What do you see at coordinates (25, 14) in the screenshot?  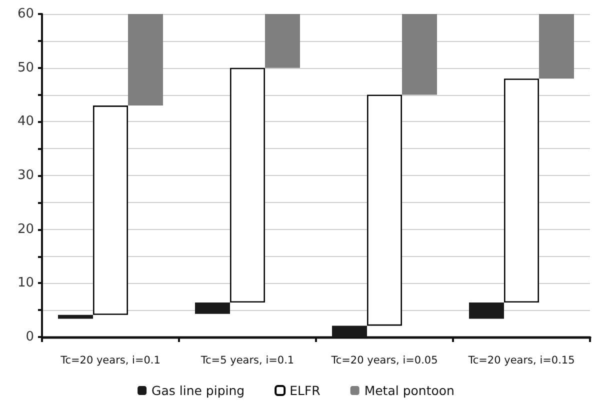 I see `y-tick-label: 60` at bounding box center [25, 14].